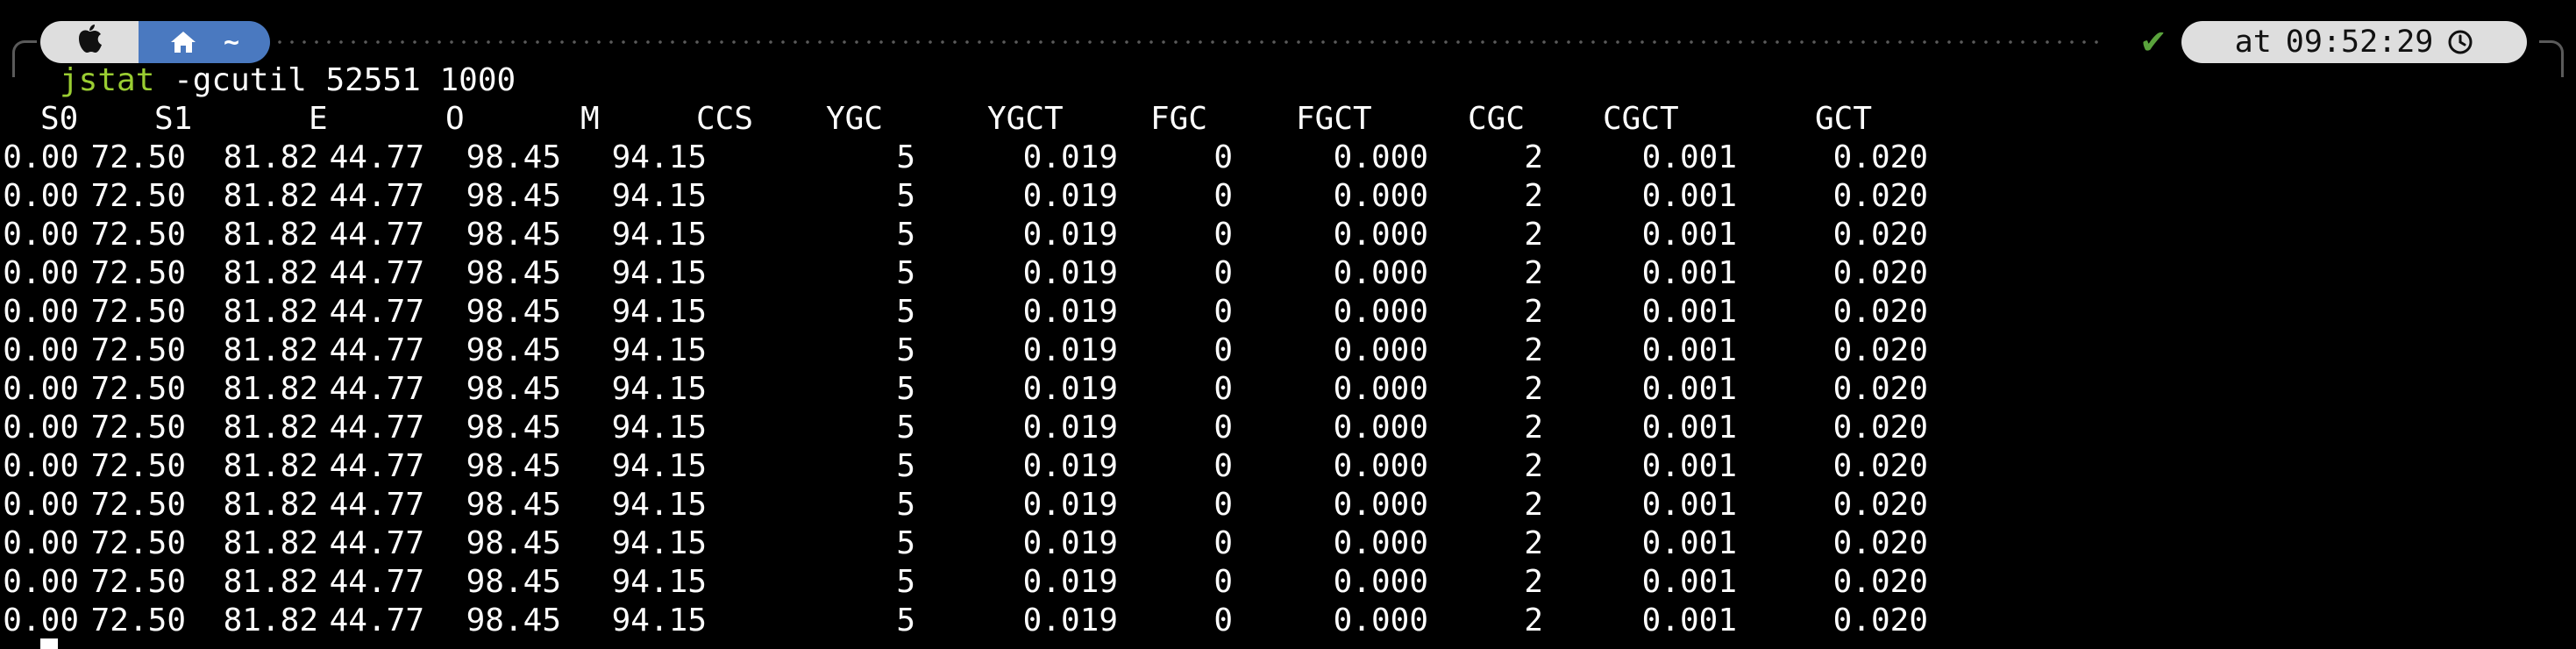 This screenshot has height=649, width=2576. What do you see at coordinates (956, 119) in the screenshot?
I see `table-header-row: S0 S1 E O M CCS YGC YGCT FGC FGCT CGC CGCT GCT` at bounding box center [956, 119].